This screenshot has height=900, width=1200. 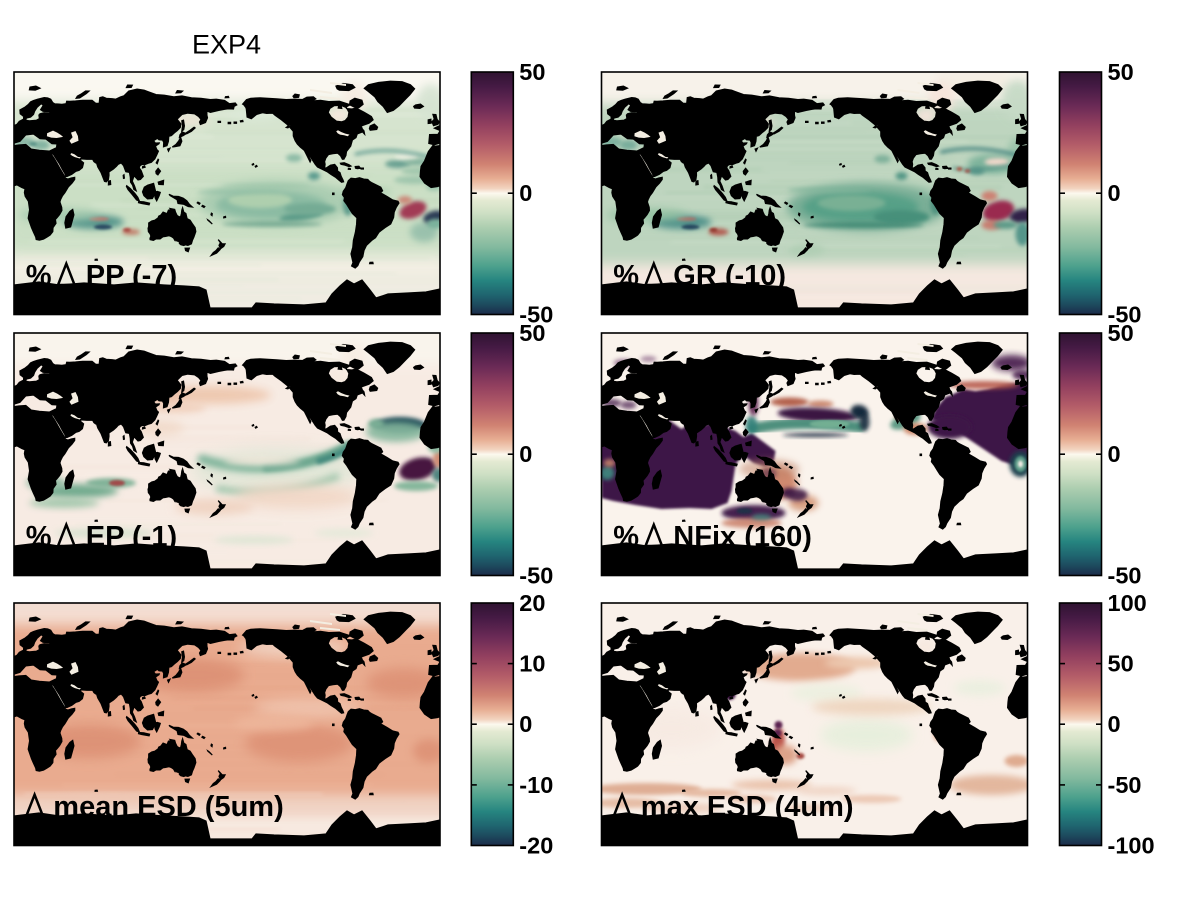 I want to click on svg-text: EP (-1), so click(x=131, y=537).